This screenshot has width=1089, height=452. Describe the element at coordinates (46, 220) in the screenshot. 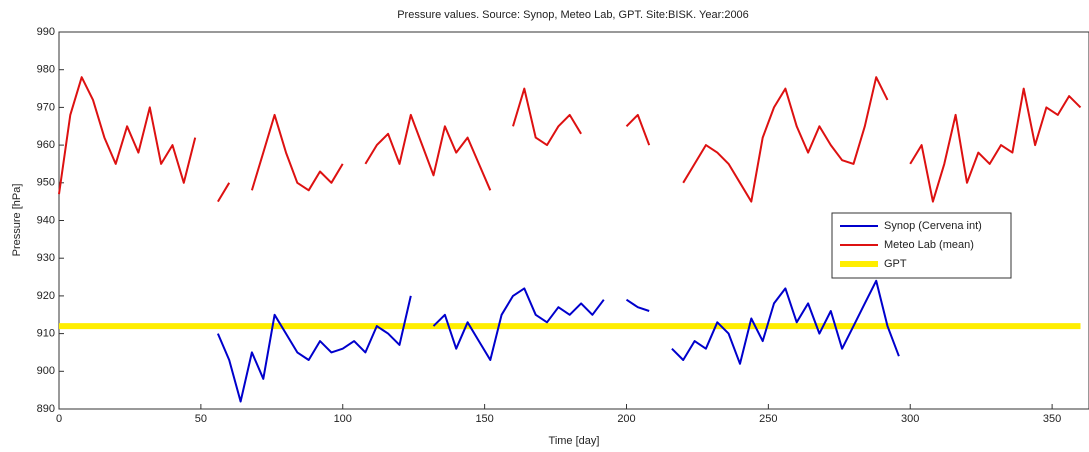

I see `y-tick-label: 940` at that location.